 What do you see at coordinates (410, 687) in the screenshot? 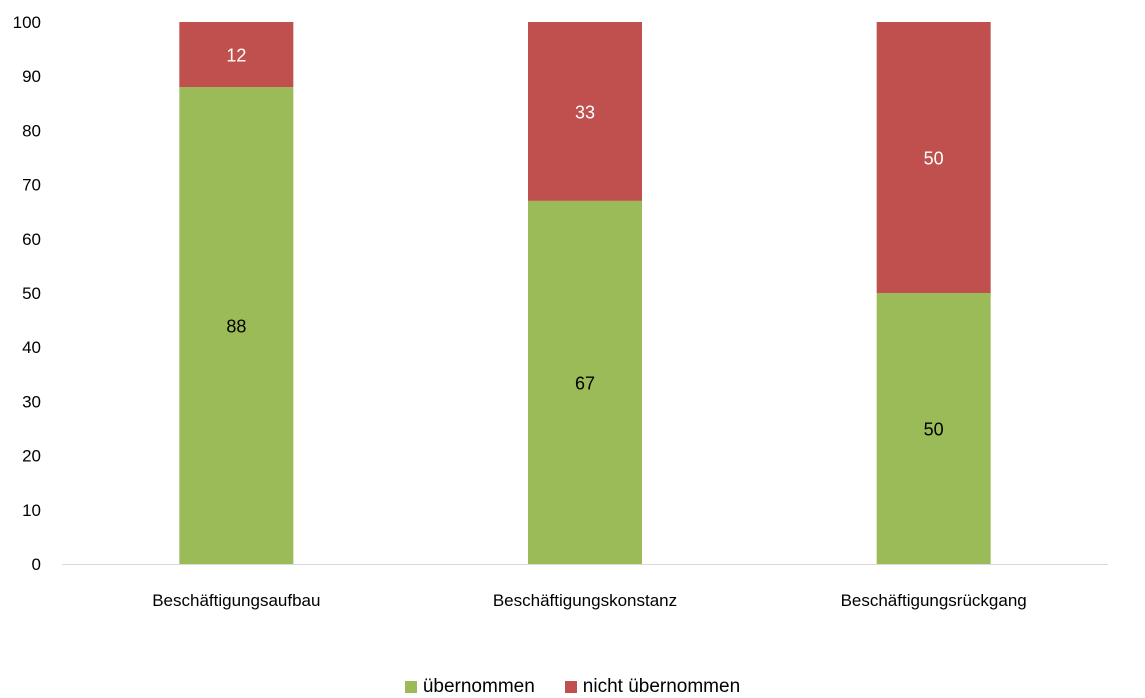
I see `legend-swatch-uebernommen` at bounding box center [410, 687].